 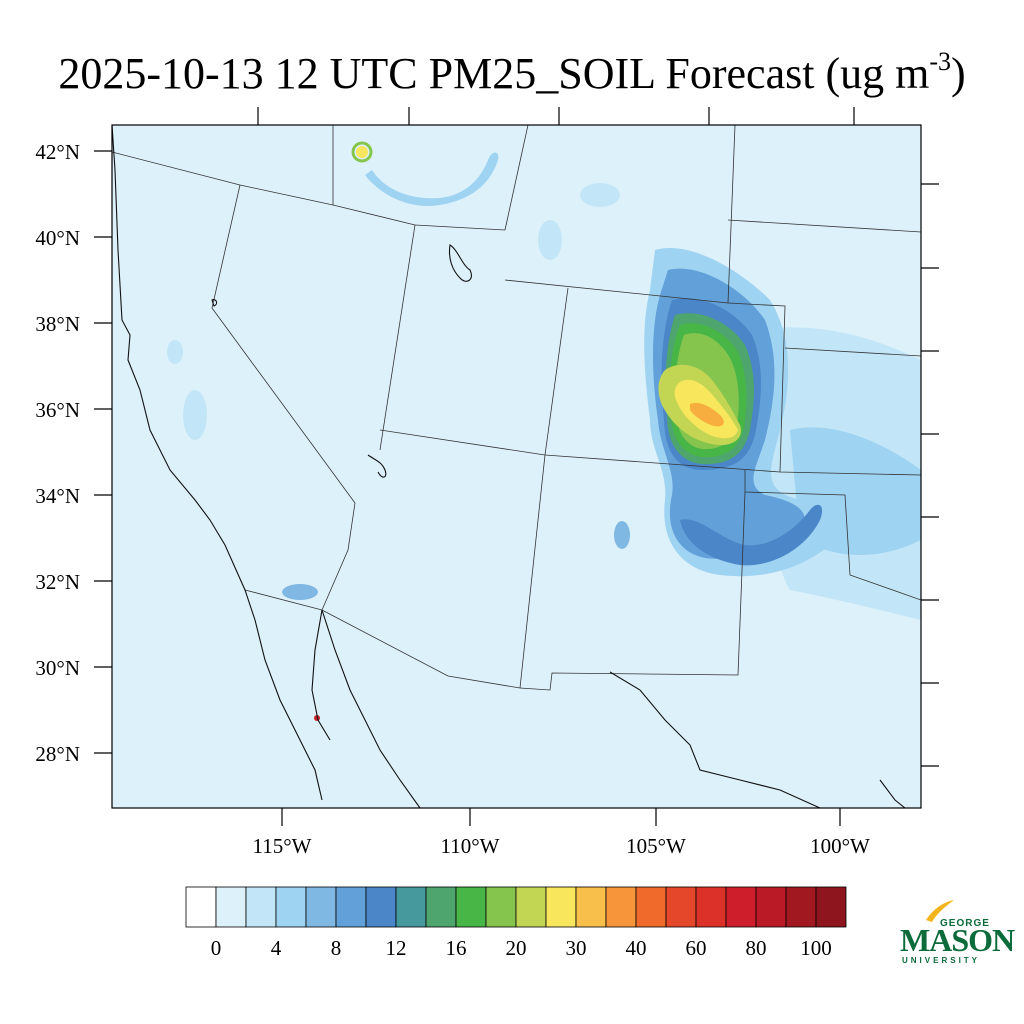 What do you see at coordinates (283, 344) in the screenshot?
I see `border-ca-nv` at bounding box center [283, 344].